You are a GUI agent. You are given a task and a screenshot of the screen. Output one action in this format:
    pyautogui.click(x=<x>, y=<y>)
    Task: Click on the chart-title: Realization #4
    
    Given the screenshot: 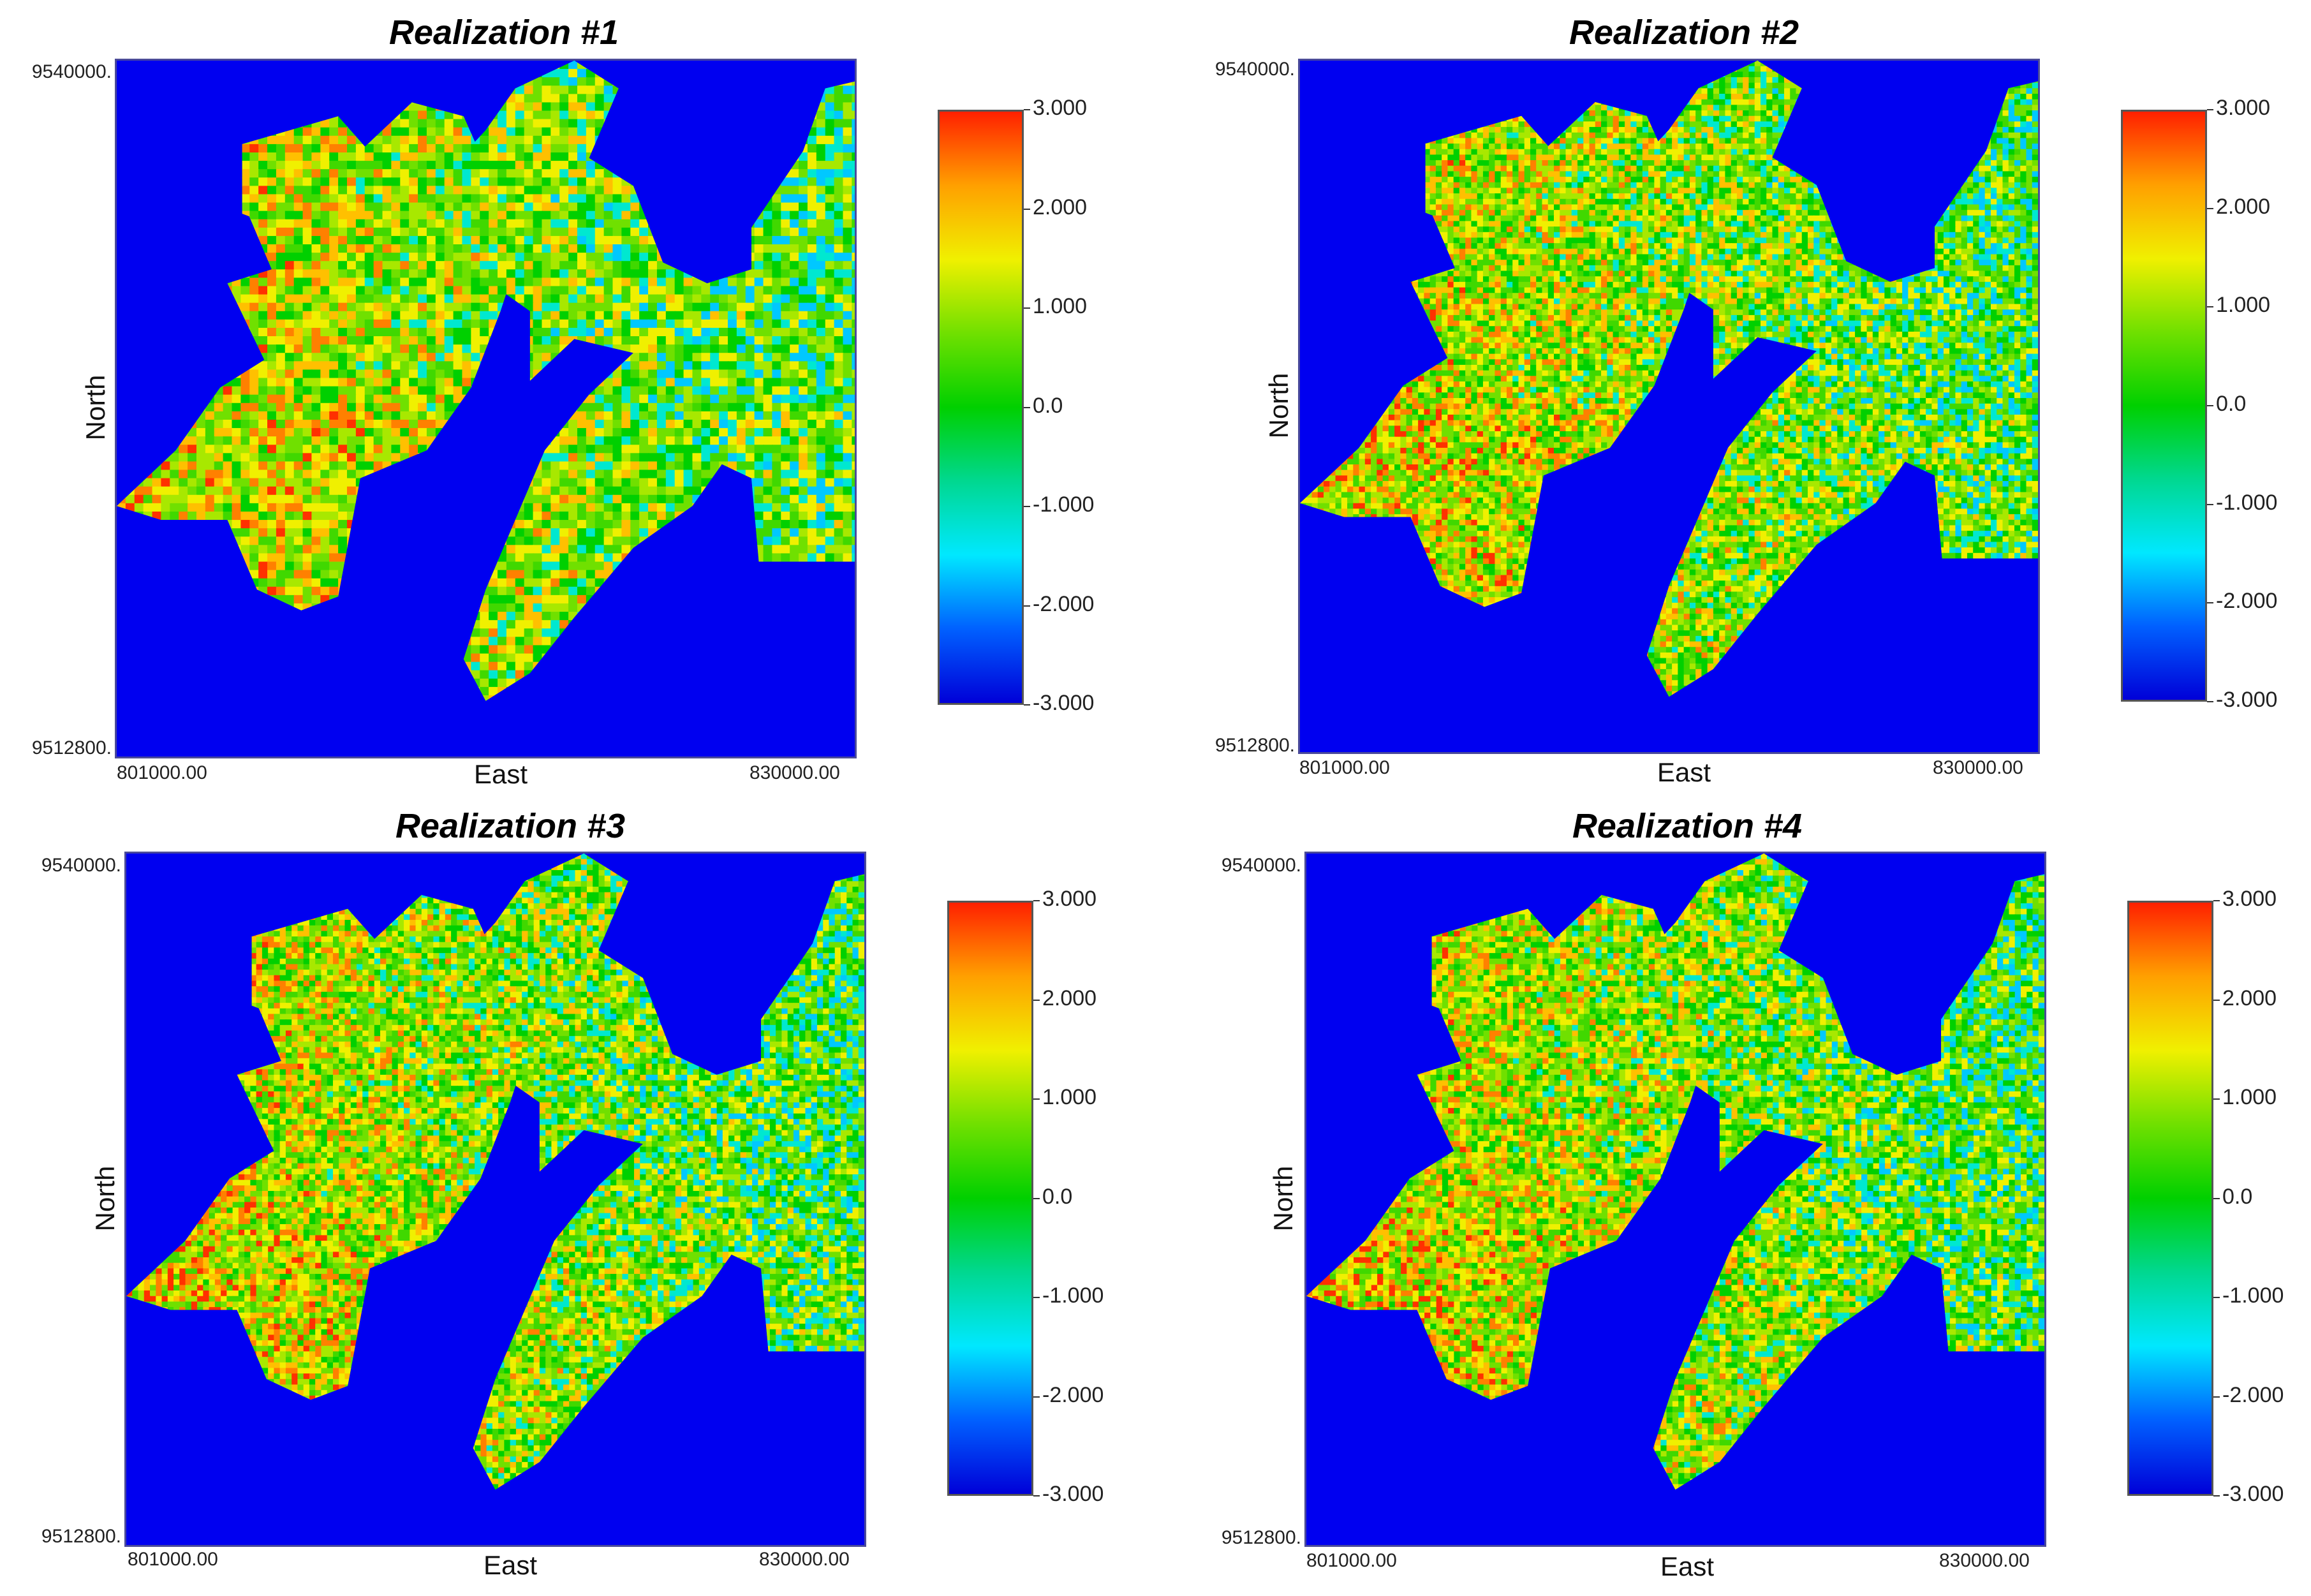 What is the action you would take?
    pyautogui.click(x=1687, y=826)
    